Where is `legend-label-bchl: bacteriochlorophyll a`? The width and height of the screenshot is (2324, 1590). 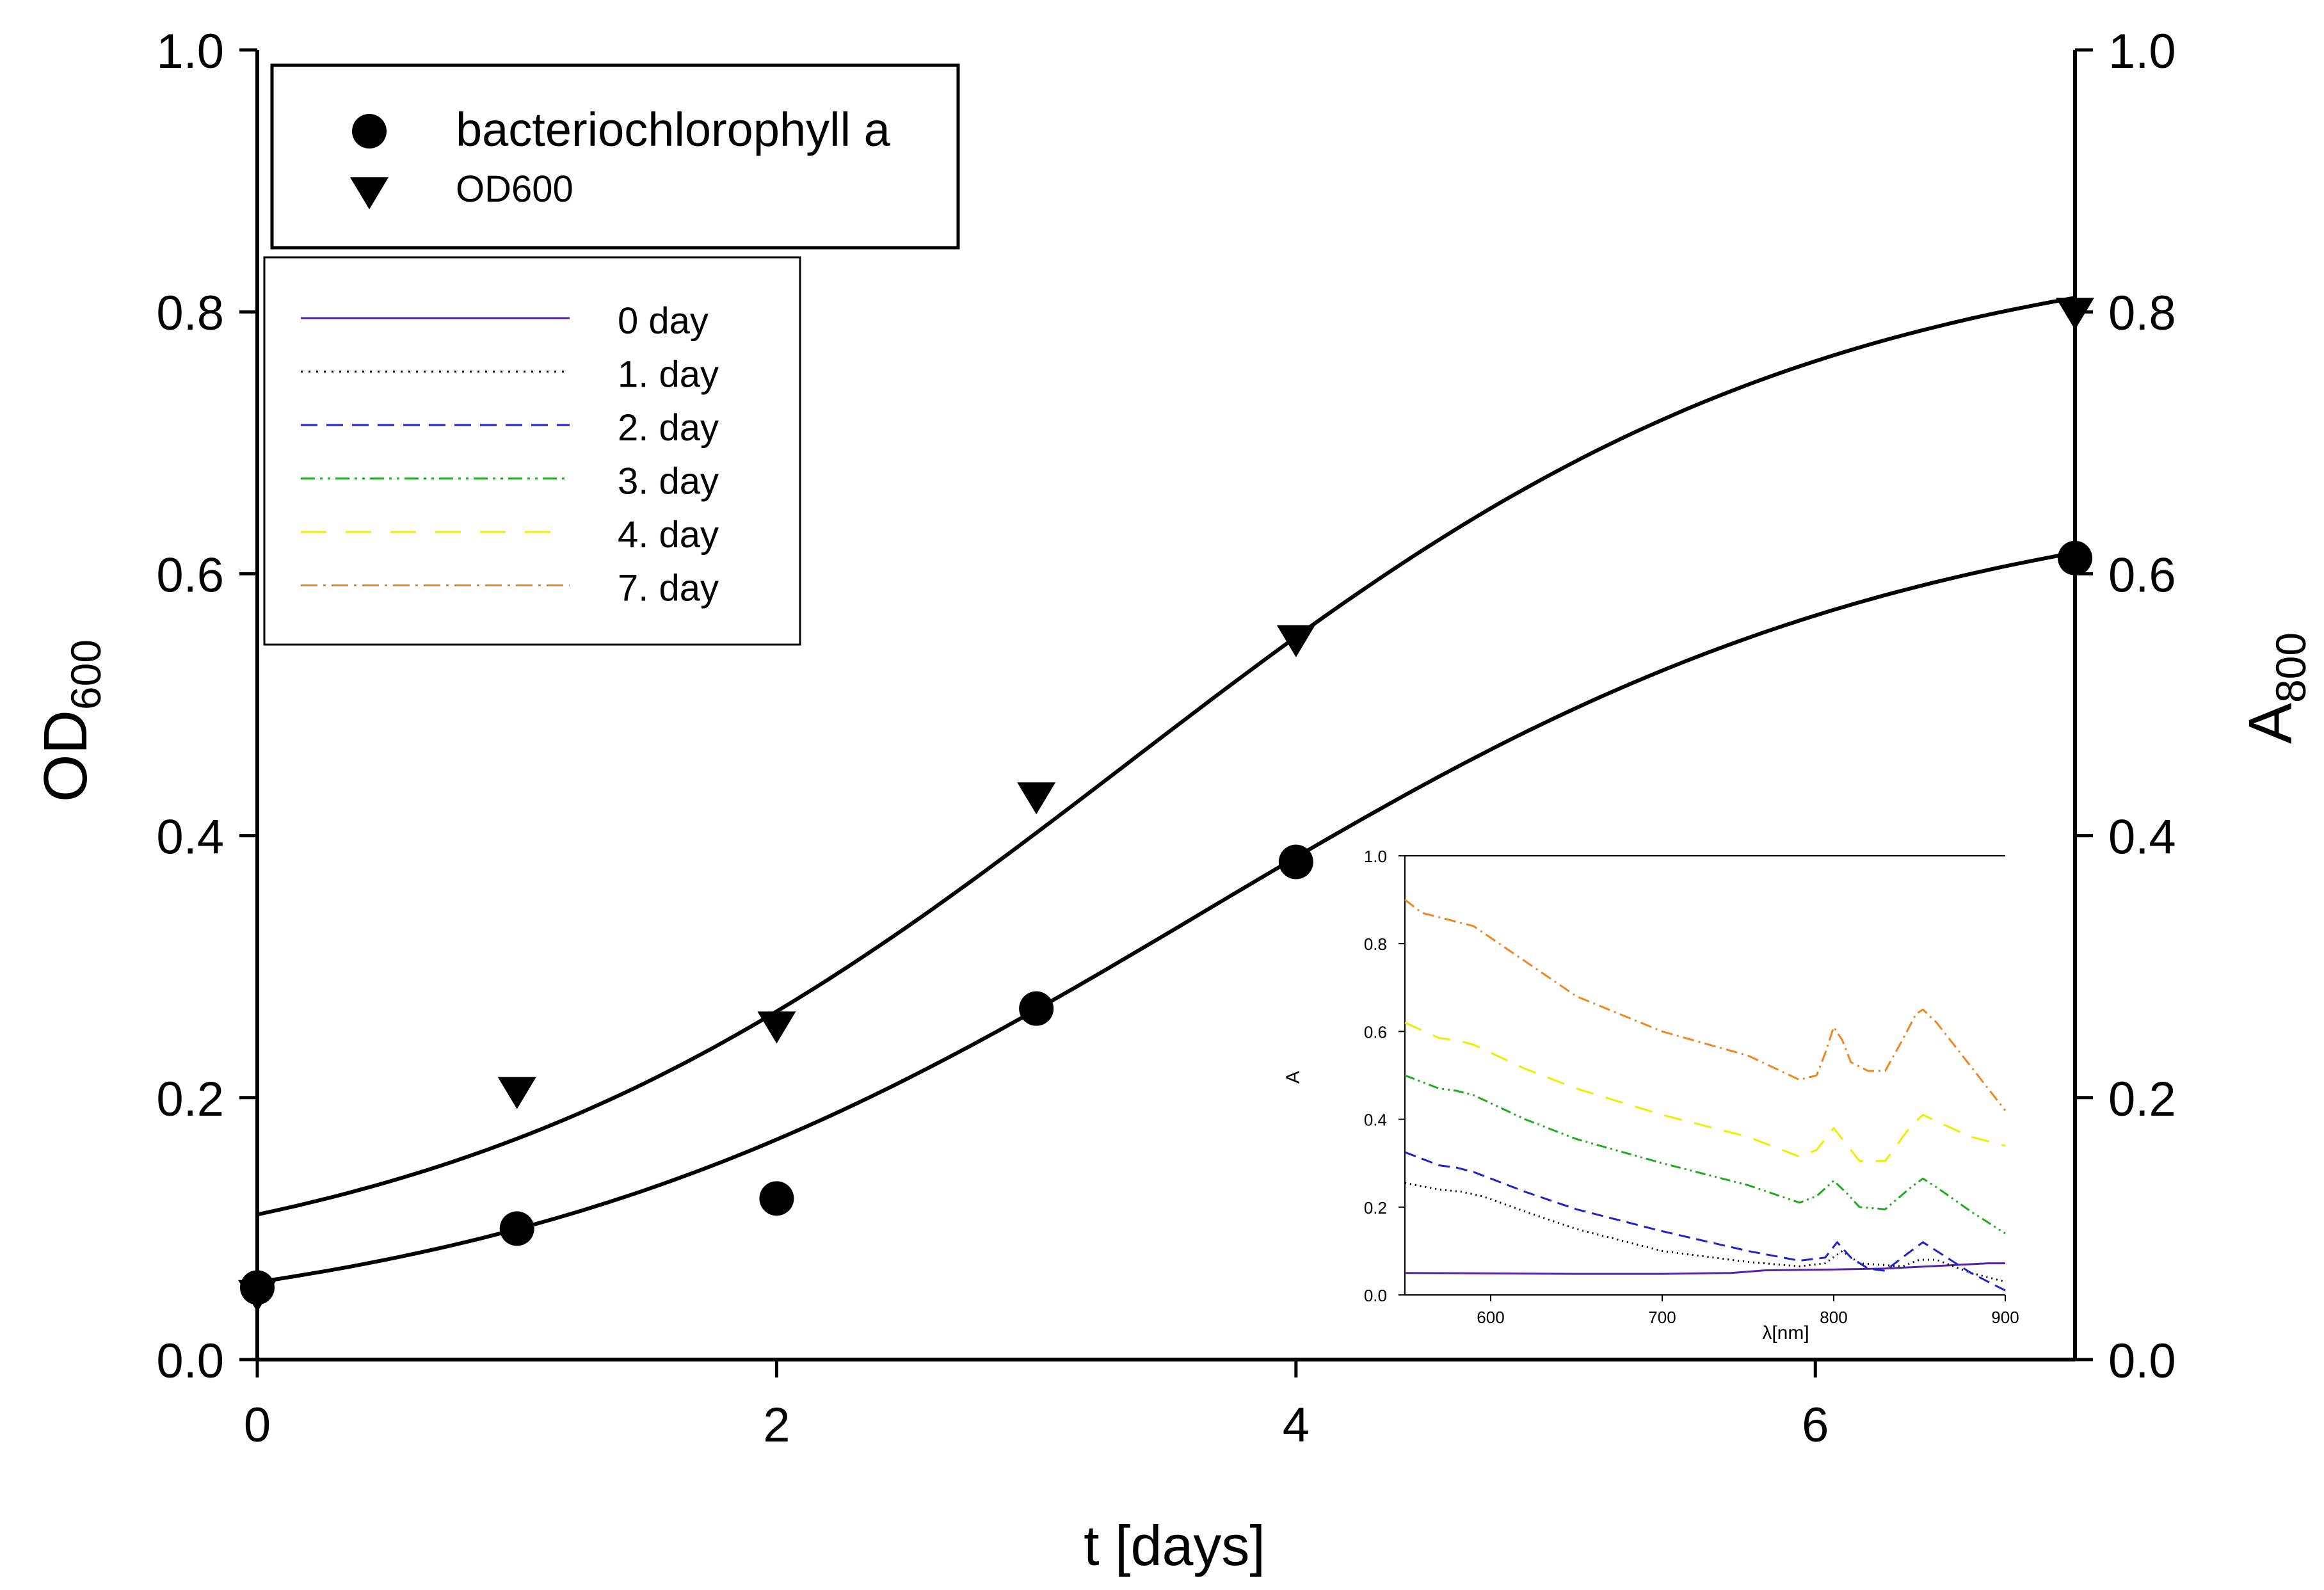
legend-label-bchl: bacteriochlorophyll a is located at coordinates (673, 129).